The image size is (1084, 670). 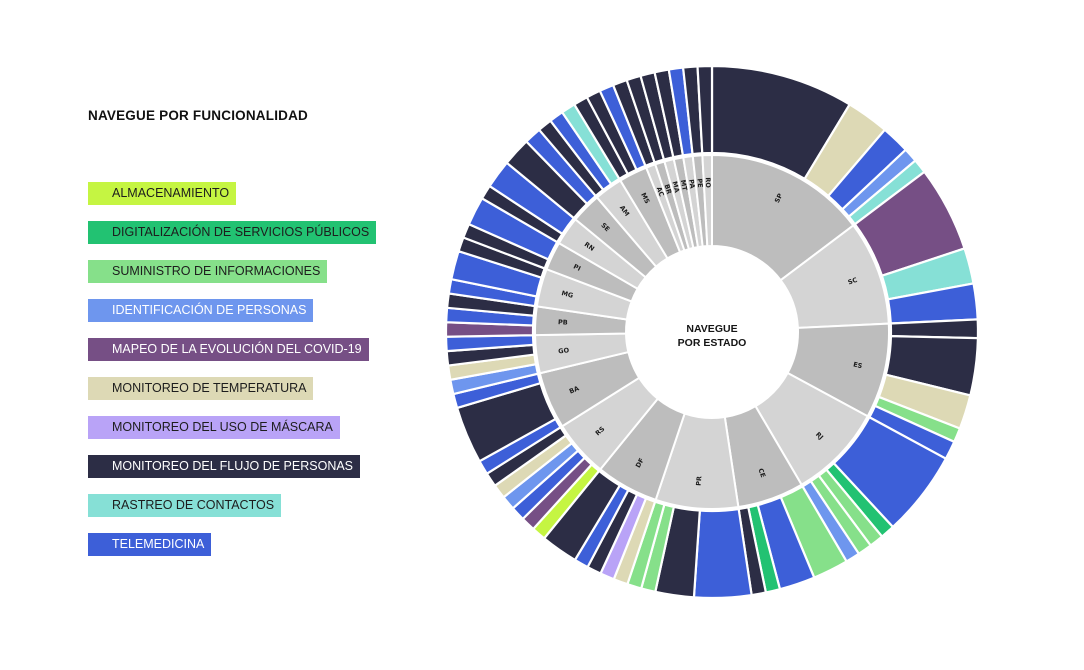 What do you see at coordinates (201, 310) in the screenshot?
I see `legend-chip-ide: IDENTIFICACIÓN DE PERSONAS` at bounding box center [201, 310].